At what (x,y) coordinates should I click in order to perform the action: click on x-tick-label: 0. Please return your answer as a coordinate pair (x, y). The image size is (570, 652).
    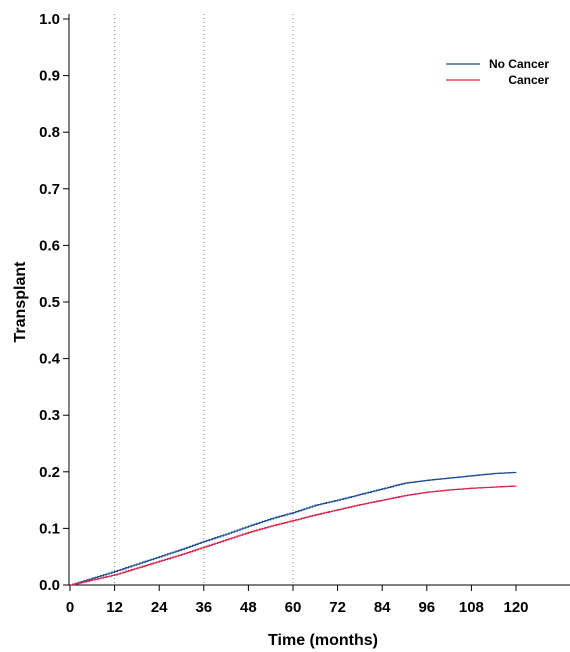
    Looking at the image, I should click on (70, 607).